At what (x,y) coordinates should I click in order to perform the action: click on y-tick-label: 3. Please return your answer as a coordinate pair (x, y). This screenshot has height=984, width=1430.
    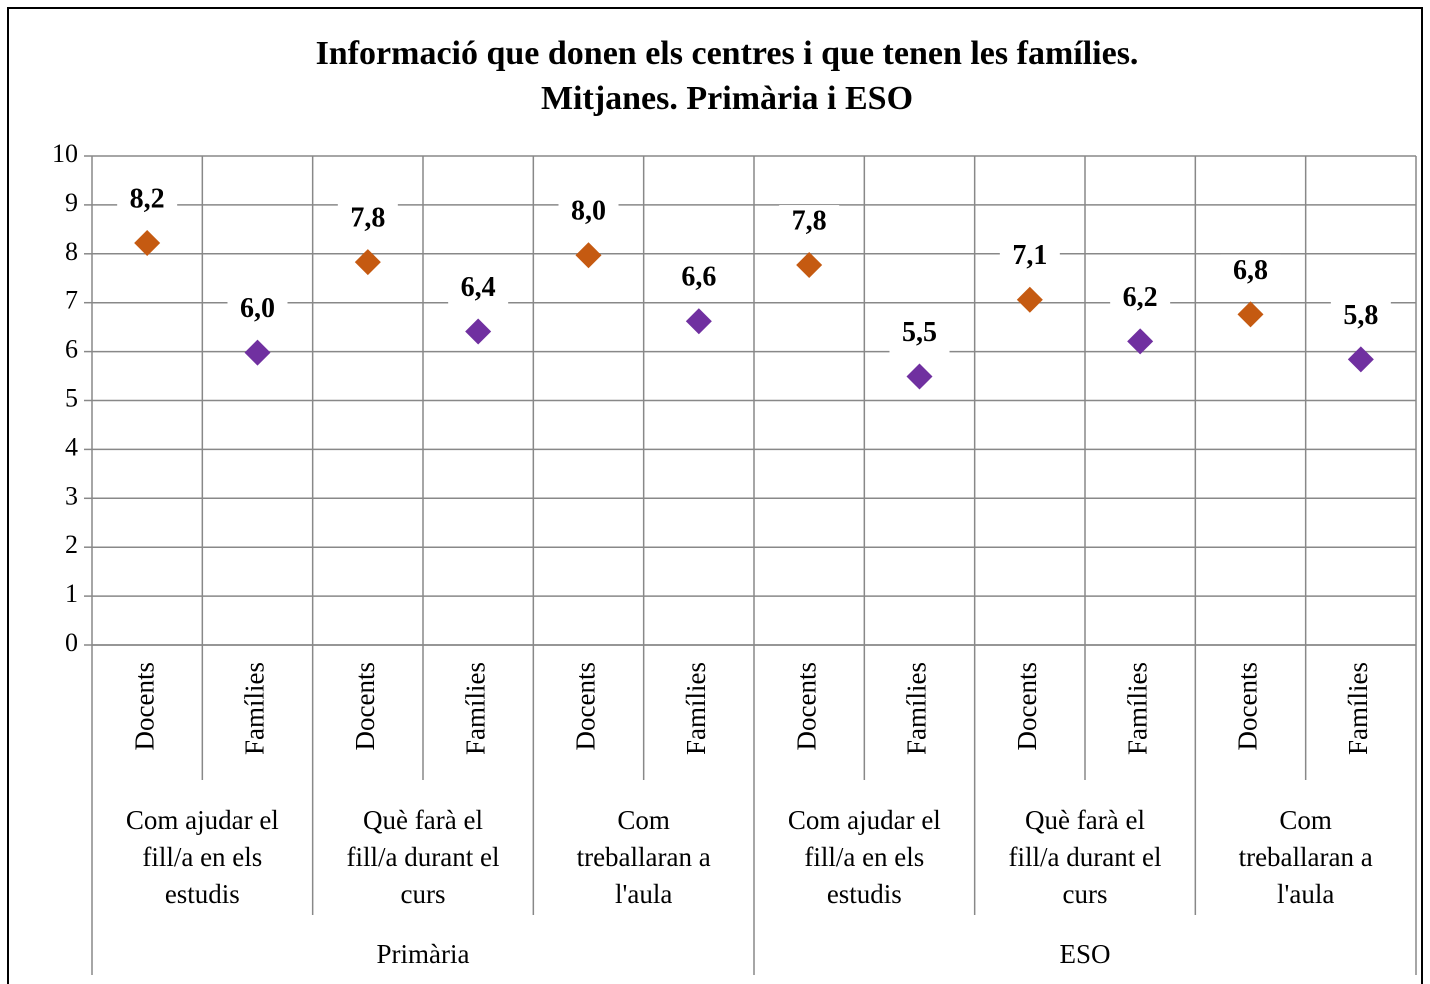
    Looking at the image, I should click on (71, 495).